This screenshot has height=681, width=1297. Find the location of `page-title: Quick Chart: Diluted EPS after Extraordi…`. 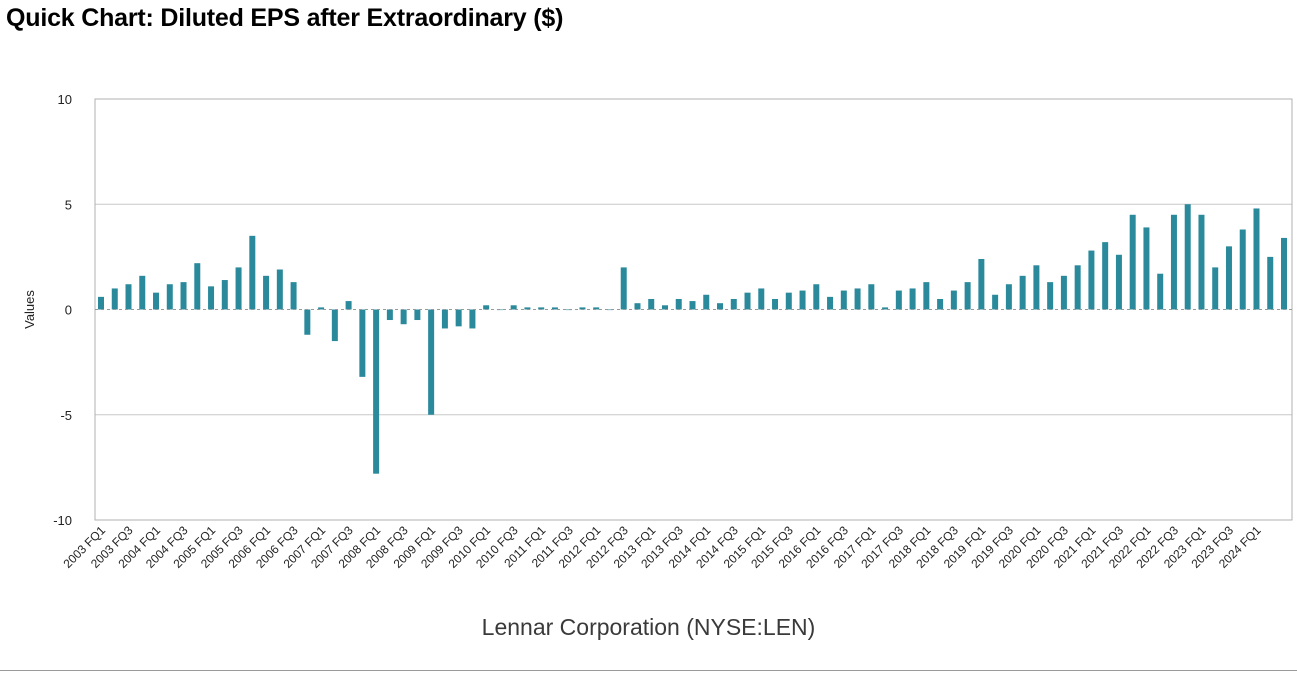

page-title: Quick Chart: Diluted EPS after Extraordi… is located at coordinates (285, 18).